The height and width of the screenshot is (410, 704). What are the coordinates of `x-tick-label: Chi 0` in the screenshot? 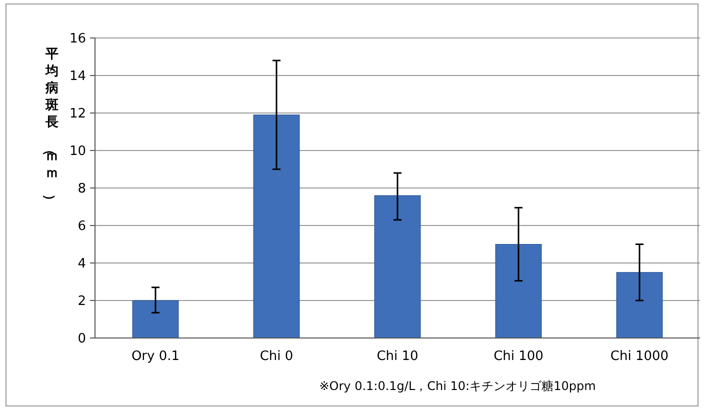 It's located at (277, 356).